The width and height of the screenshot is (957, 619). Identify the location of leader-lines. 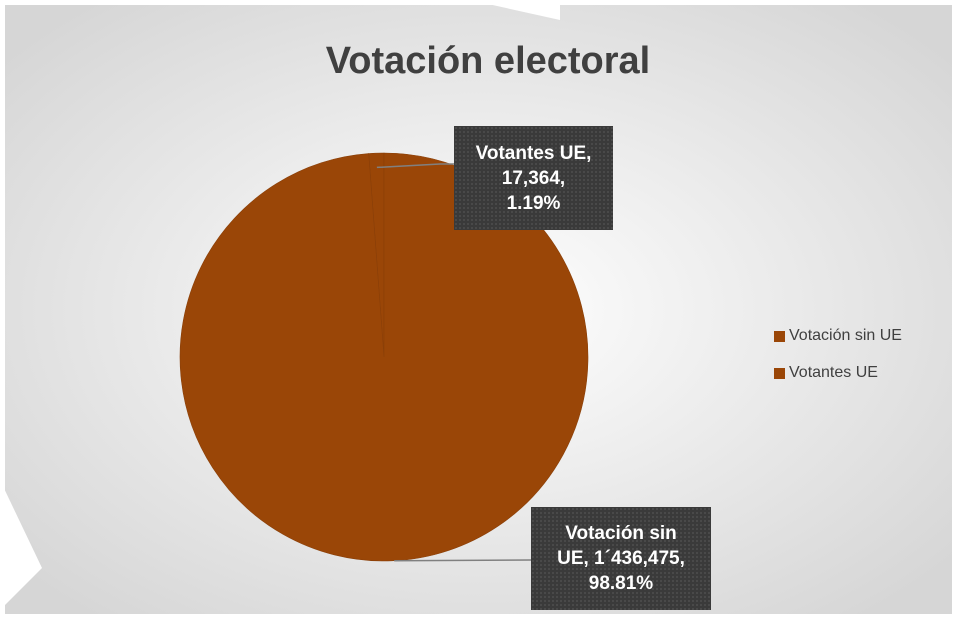
(454, 362).